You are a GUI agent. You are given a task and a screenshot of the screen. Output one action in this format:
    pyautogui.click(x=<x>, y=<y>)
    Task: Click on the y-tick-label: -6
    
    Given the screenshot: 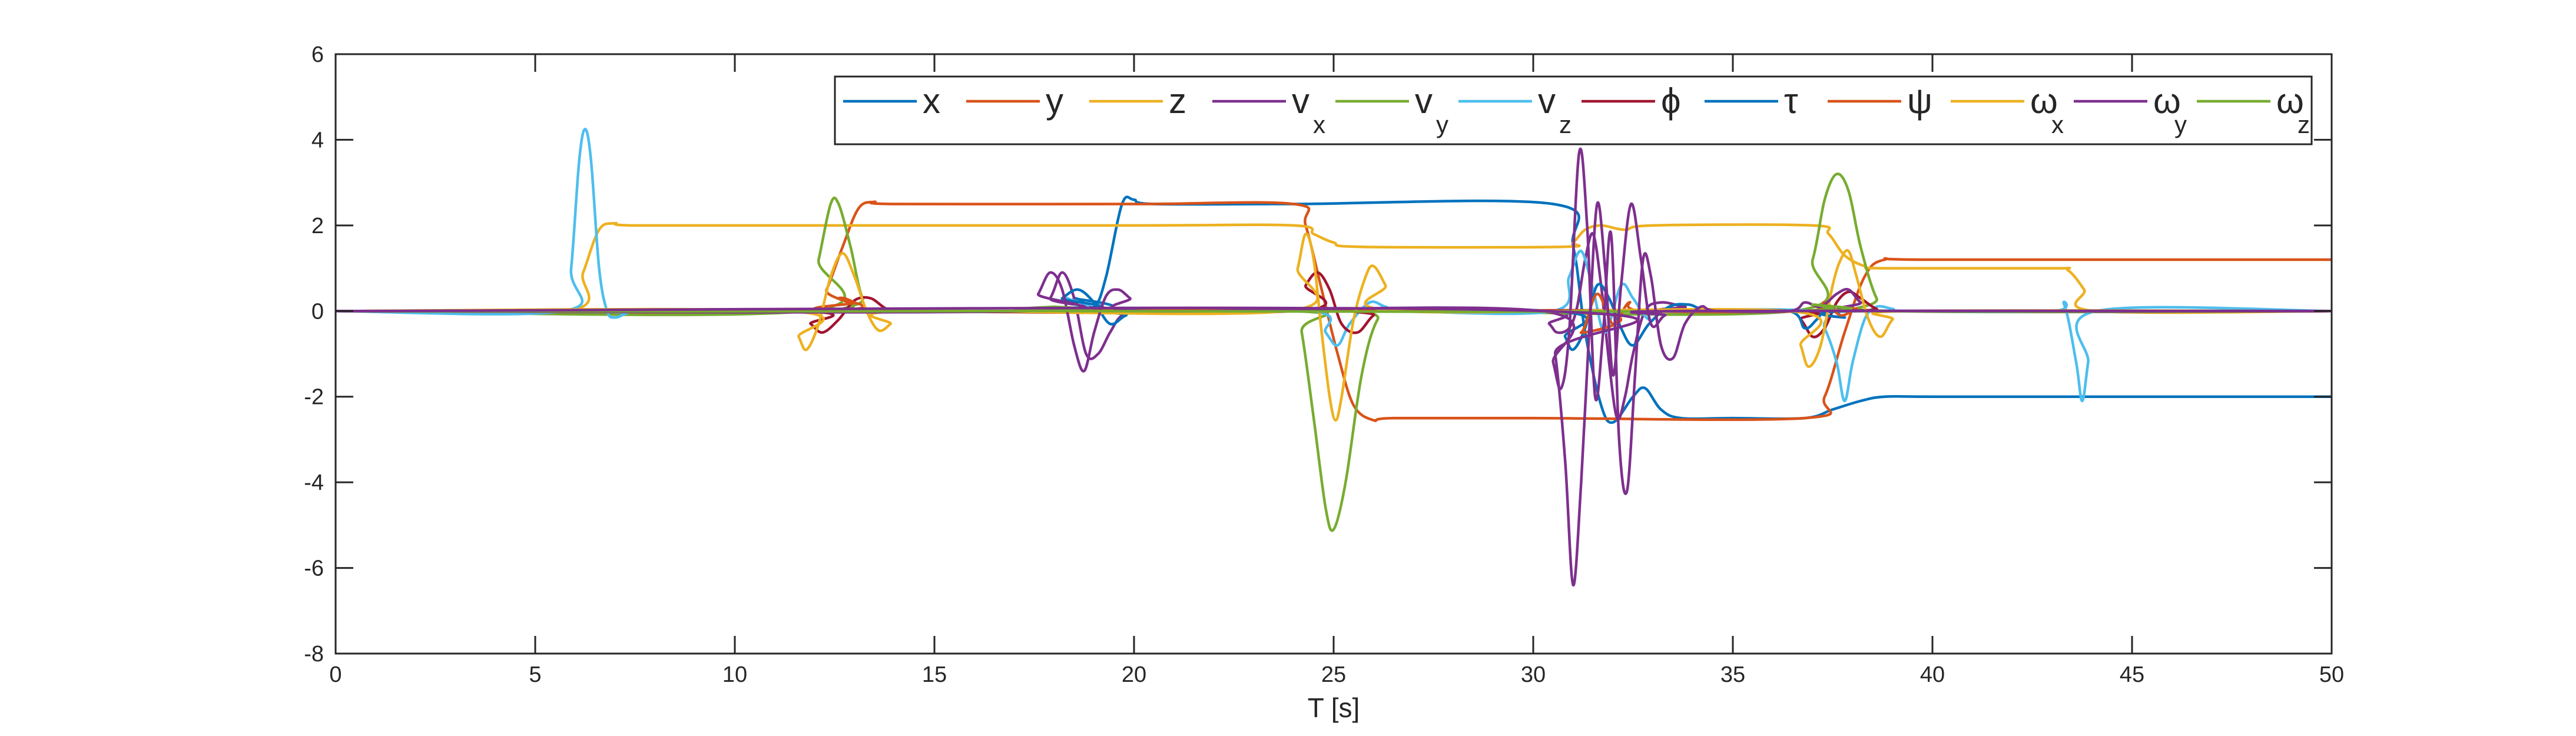 What is the action you would take?
    pyautogui.click(x=314, y=568)
    